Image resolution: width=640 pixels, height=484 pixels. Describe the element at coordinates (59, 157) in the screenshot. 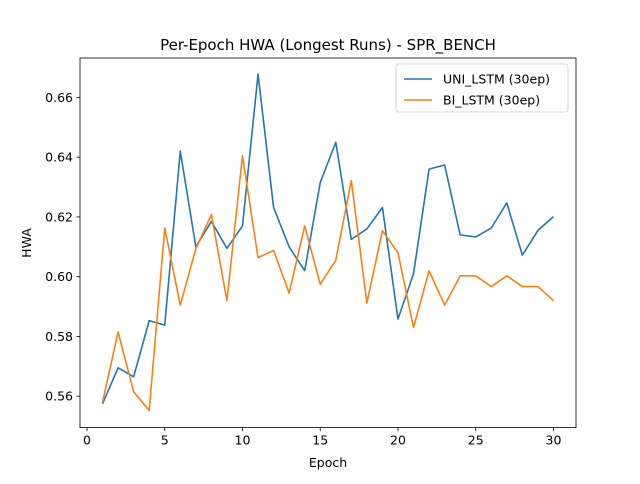

I see `y-tick-label: 0.64` at that location.